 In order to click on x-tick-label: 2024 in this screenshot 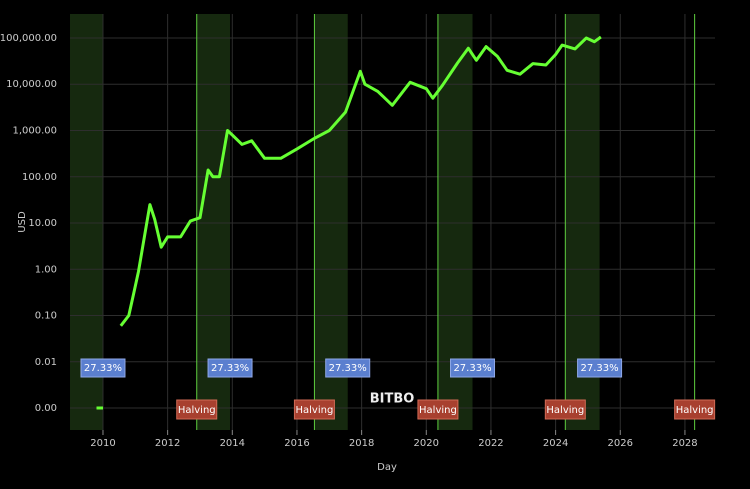, I will do `click(555, 443)`.